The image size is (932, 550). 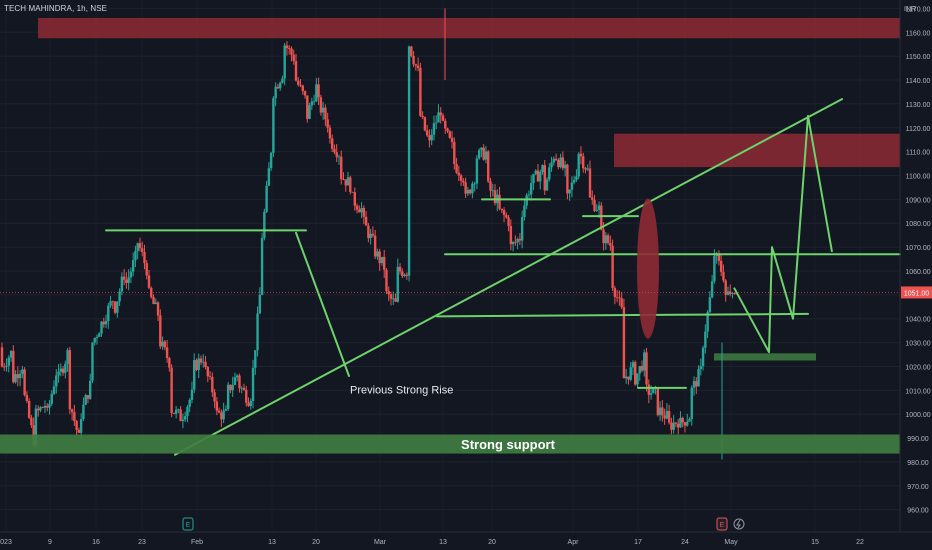 I want to click on x-tick-label: May, so click(x=731, y=542).